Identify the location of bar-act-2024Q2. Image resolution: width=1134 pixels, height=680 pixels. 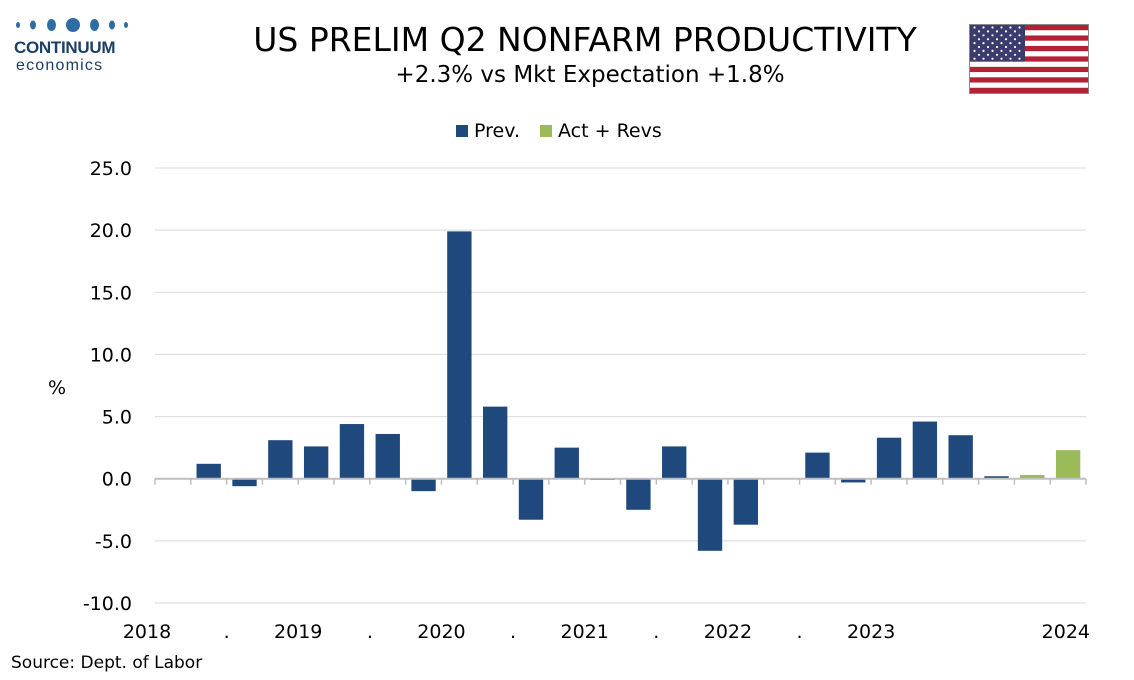
(1068, 464).